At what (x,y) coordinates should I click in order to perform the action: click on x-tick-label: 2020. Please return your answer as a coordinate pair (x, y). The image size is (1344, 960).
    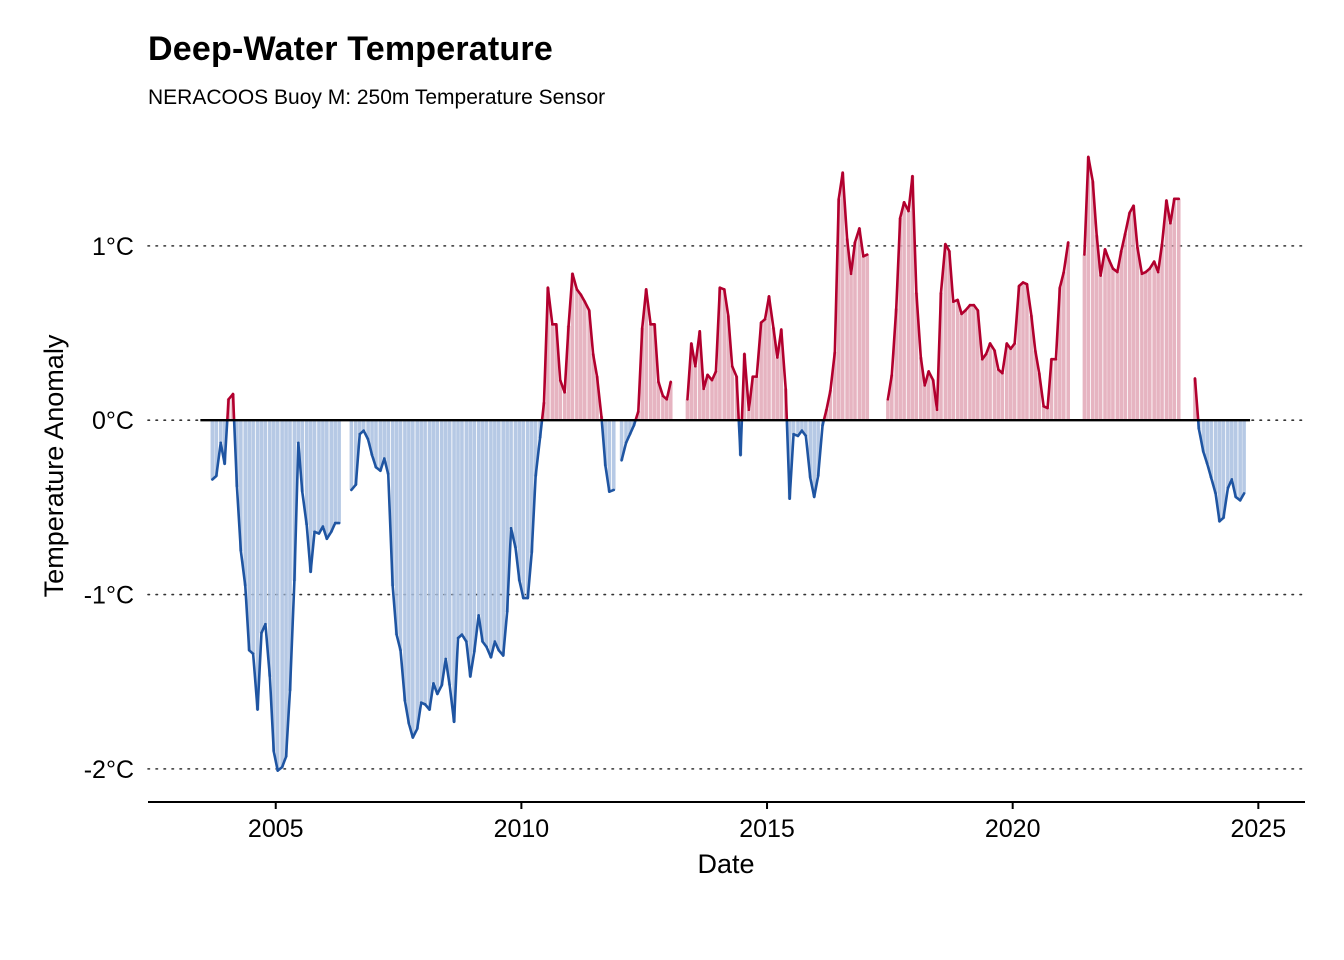
    Looking at the image, I should click on (1013, 829).